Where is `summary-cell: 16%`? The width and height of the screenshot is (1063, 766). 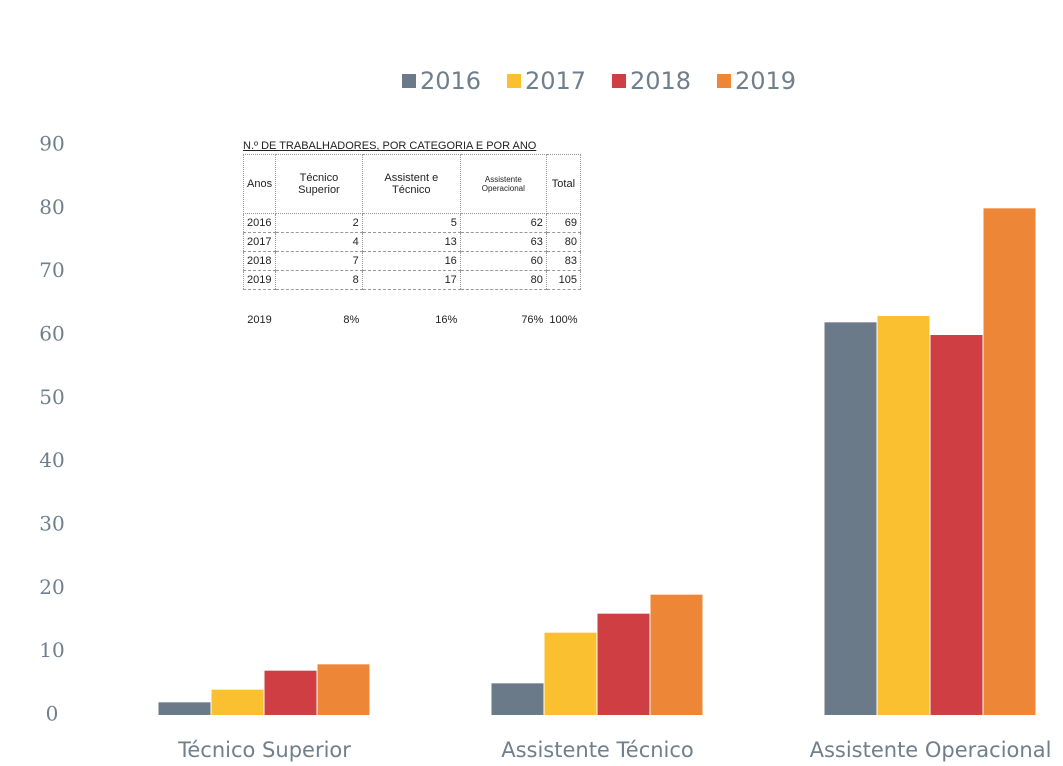 summary-cell: 16% is located at coordinates (446, 320).